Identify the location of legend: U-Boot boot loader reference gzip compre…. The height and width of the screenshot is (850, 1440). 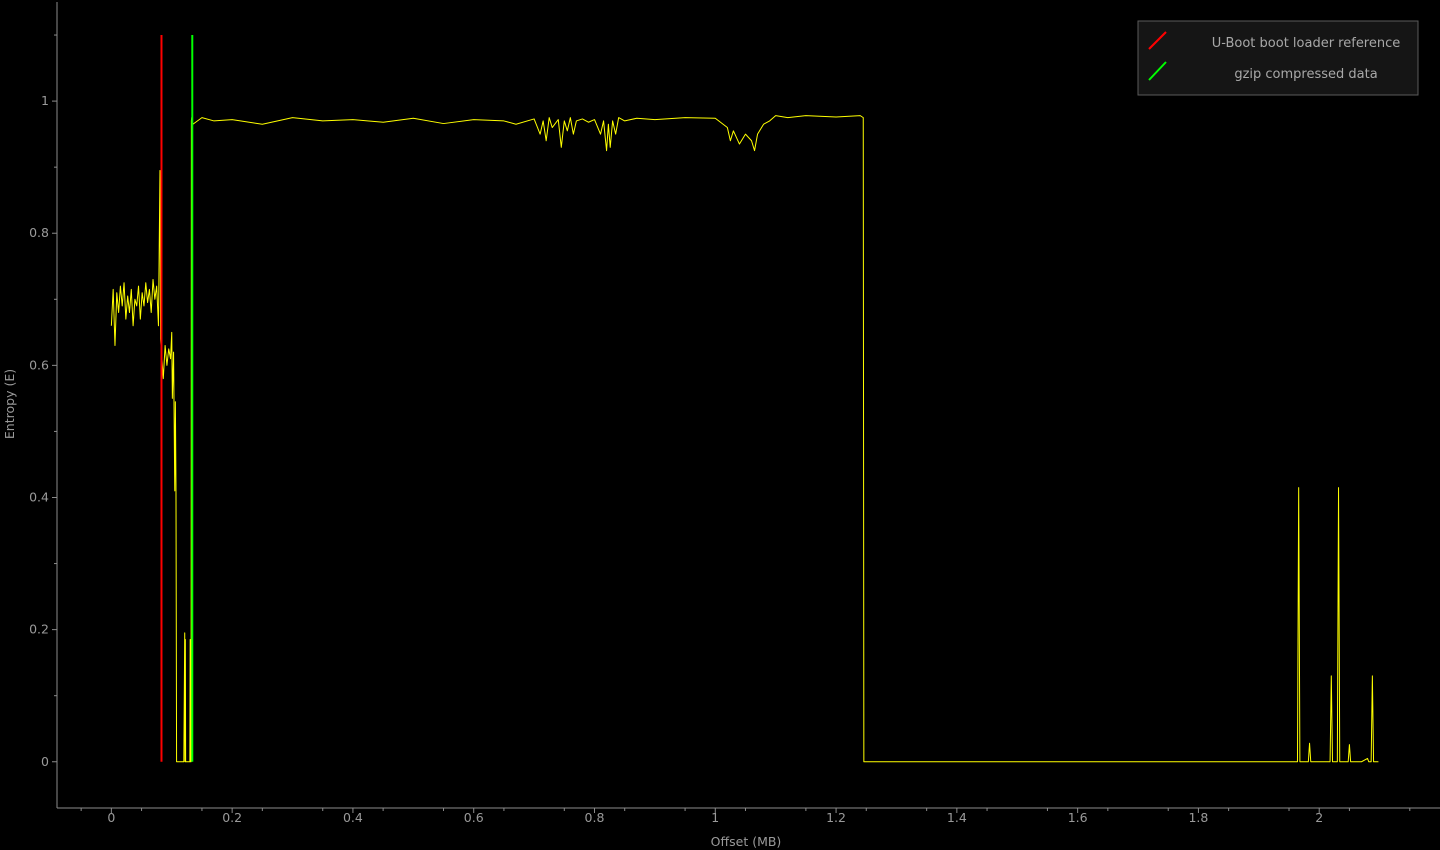
(1278, 58).